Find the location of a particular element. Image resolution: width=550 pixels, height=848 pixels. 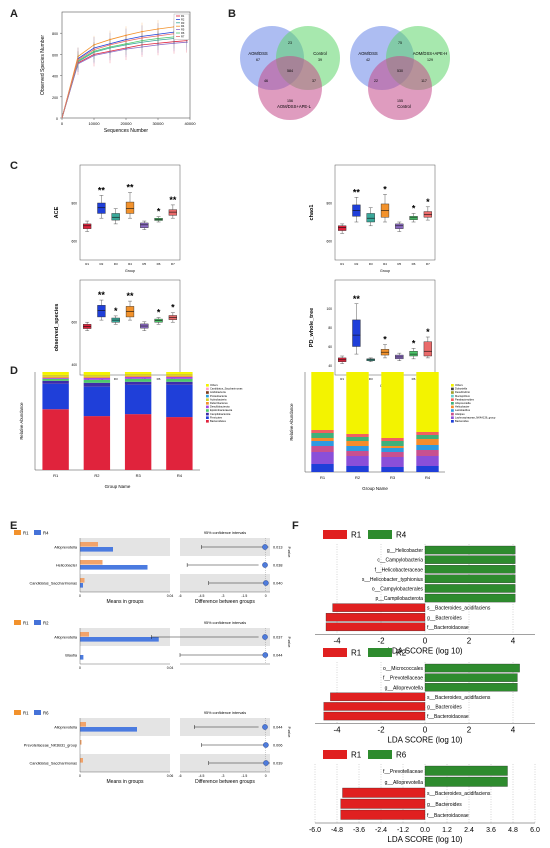

legend-label: Proteobacteria is located at coordinates (218, 396).